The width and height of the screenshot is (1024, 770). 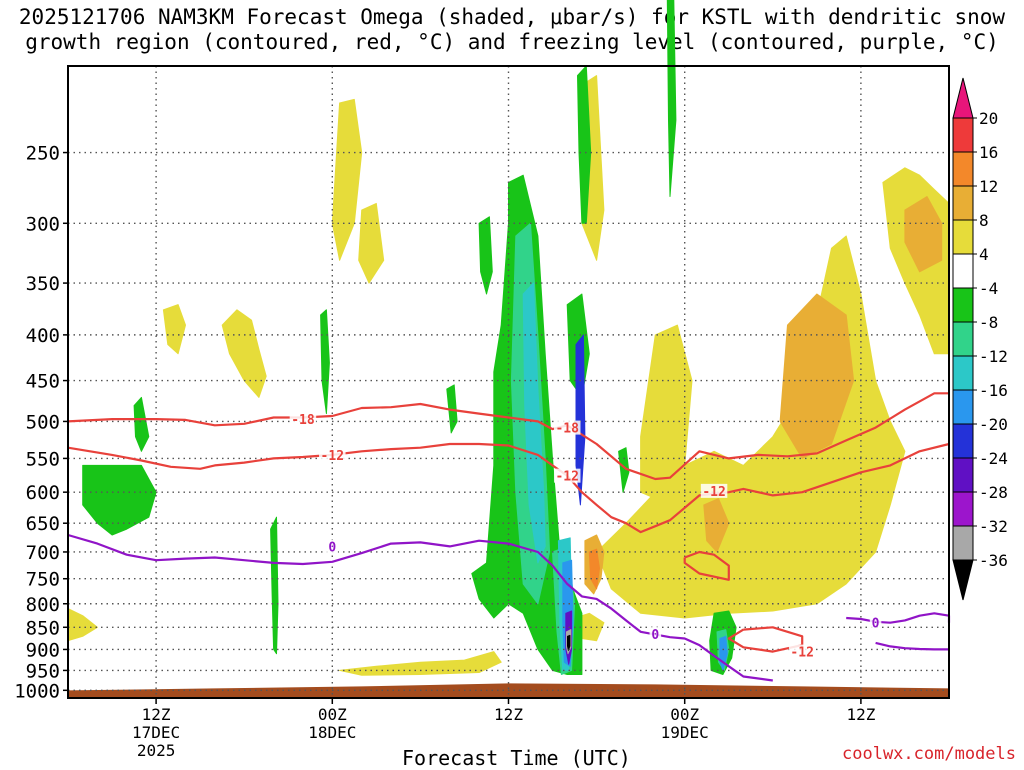 What do you see at coordinates (332, 732) in the screenshot?
I see `xtick-label-18-1: 18DEC` at bounding box center [332, 732].